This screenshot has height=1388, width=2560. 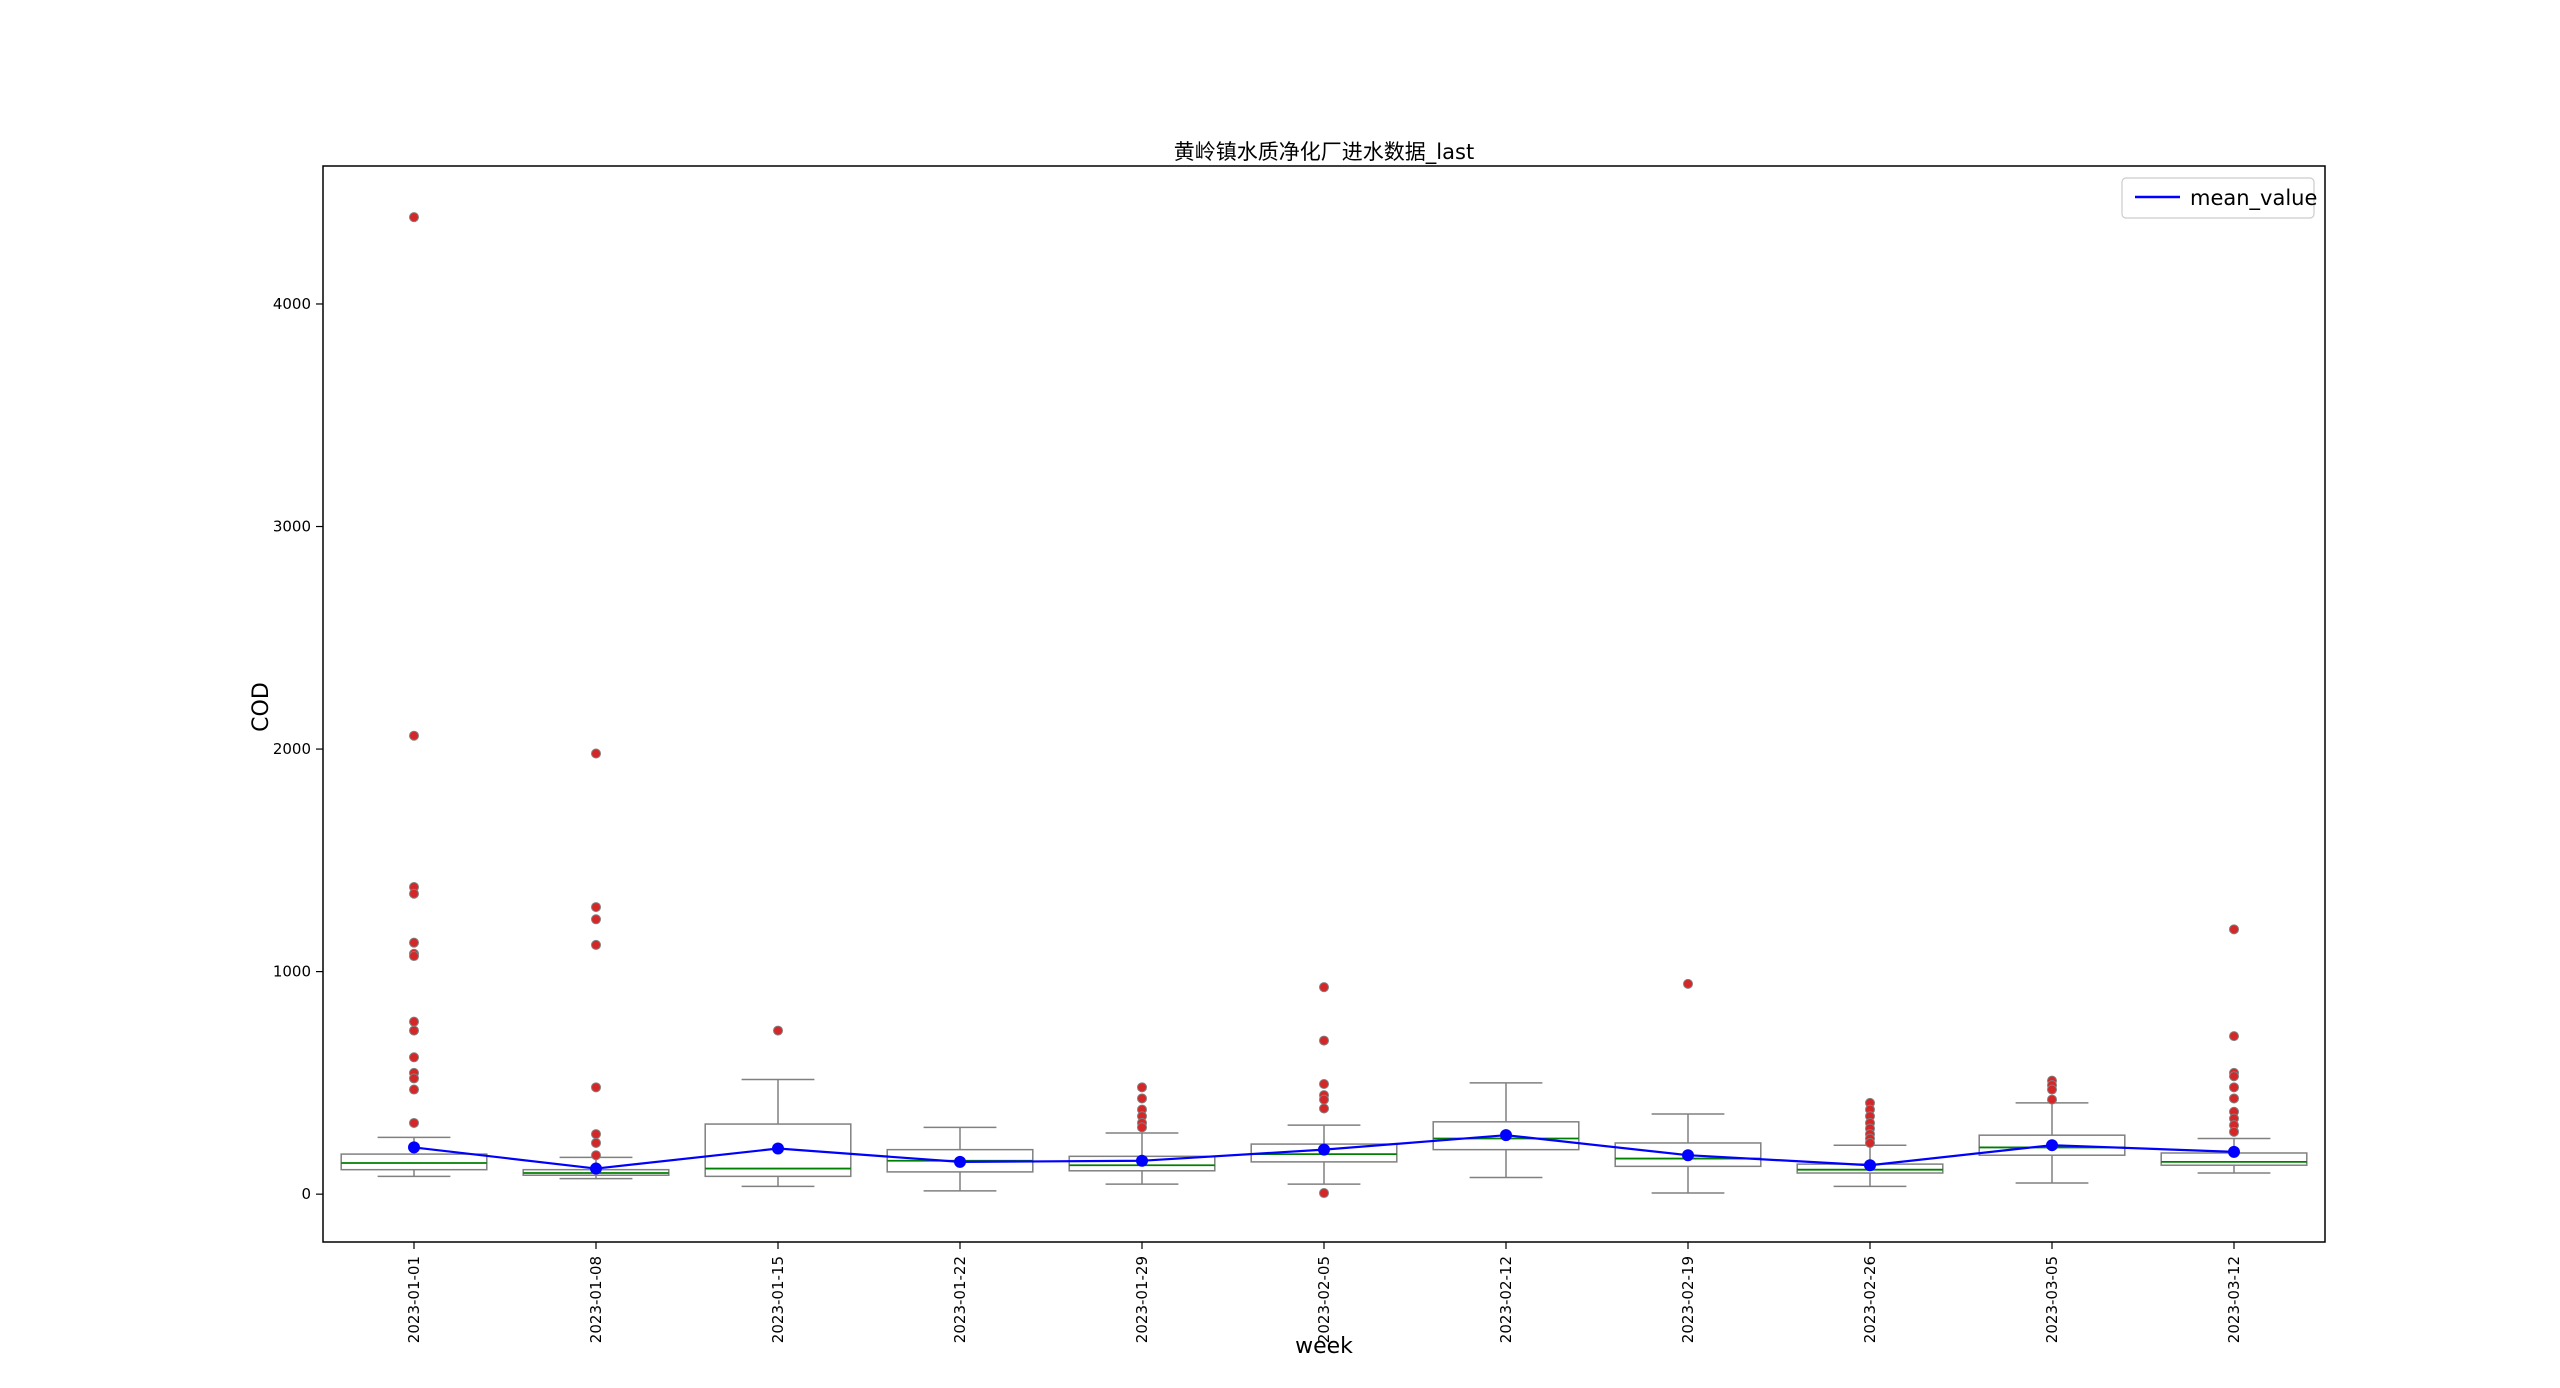 What do you see at coordinates (1506, 1299) in the screenshot?
I see `x-tick-label: 2023-02-12` at bounding box center [1506, 1299].